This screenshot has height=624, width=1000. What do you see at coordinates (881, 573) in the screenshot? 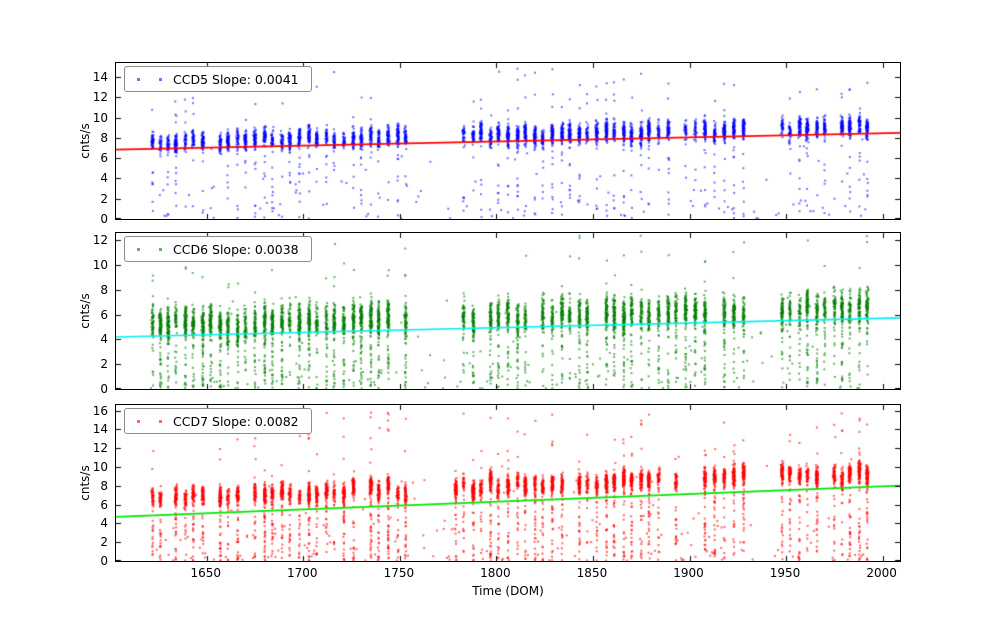
I see `x-tick-label: 2000` at bounding box center [881, 573].